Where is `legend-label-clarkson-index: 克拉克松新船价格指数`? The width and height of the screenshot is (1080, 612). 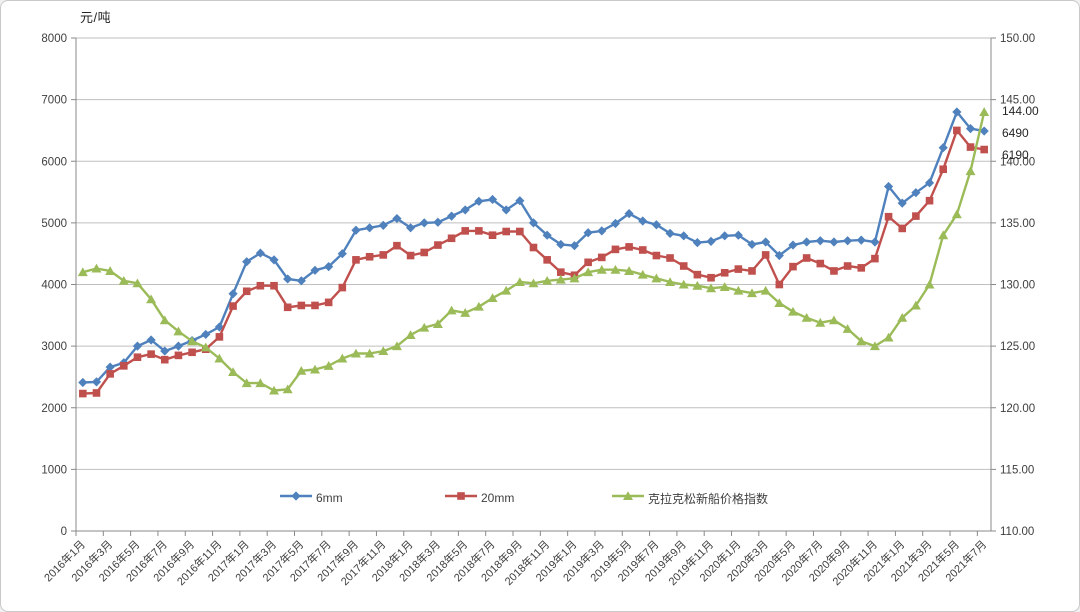 legend-label-clarkson-index: 克拉克松新船价格指数 is located at coordinates (708, 498).